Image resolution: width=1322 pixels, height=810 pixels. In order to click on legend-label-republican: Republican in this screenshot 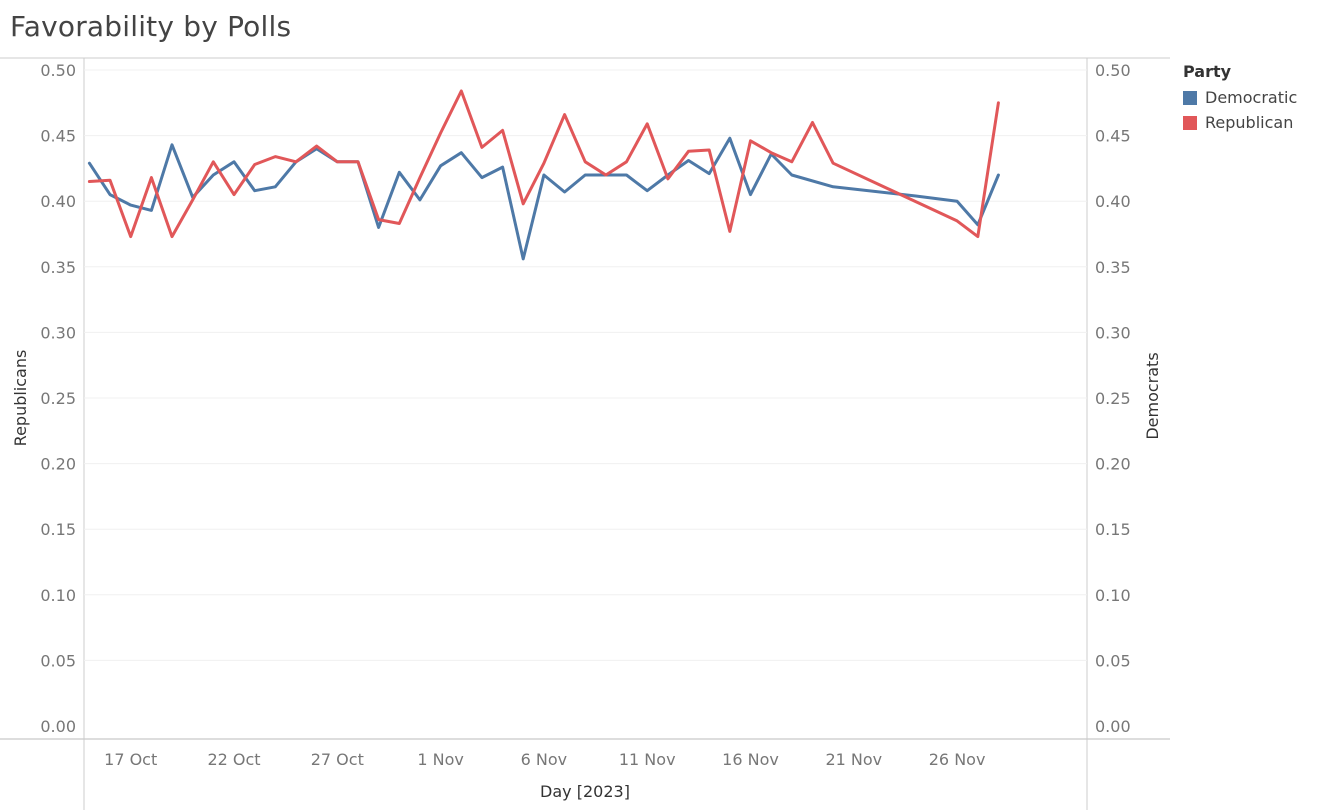, I will do `click(1249, 122)`.